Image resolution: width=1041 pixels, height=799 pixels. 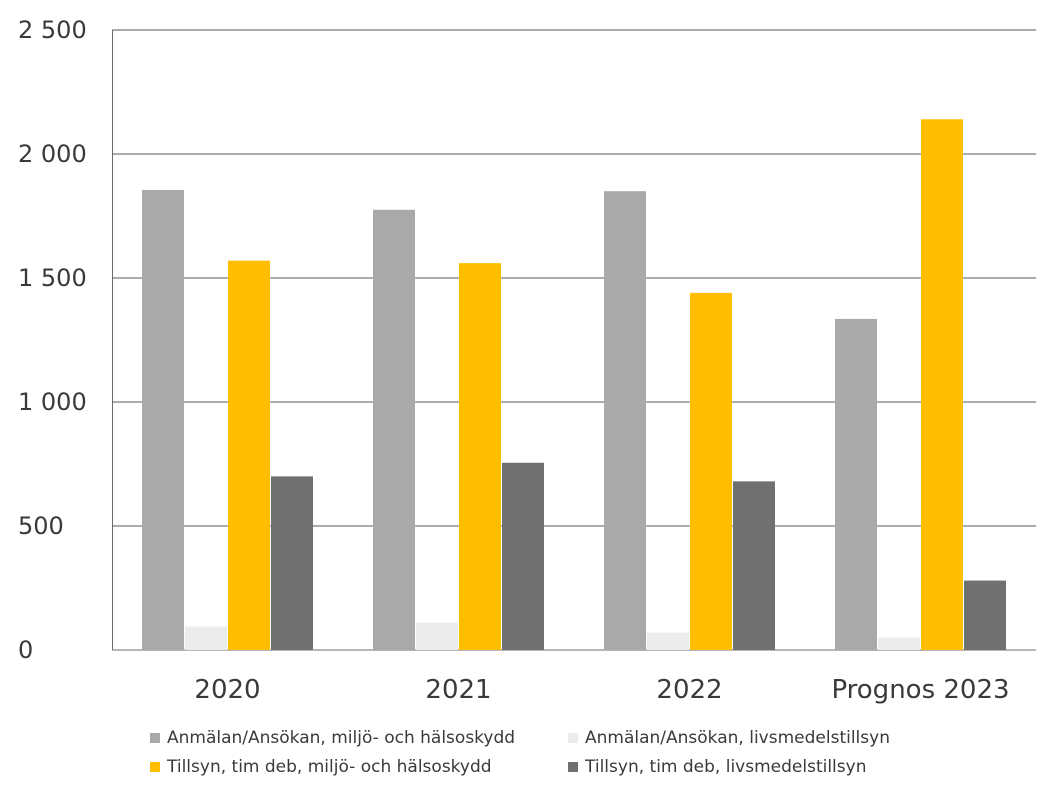 I want to click on legend-item: Anmälan/Ansökan, miljö- och hälsoskydd, so click(x=359, y=738).